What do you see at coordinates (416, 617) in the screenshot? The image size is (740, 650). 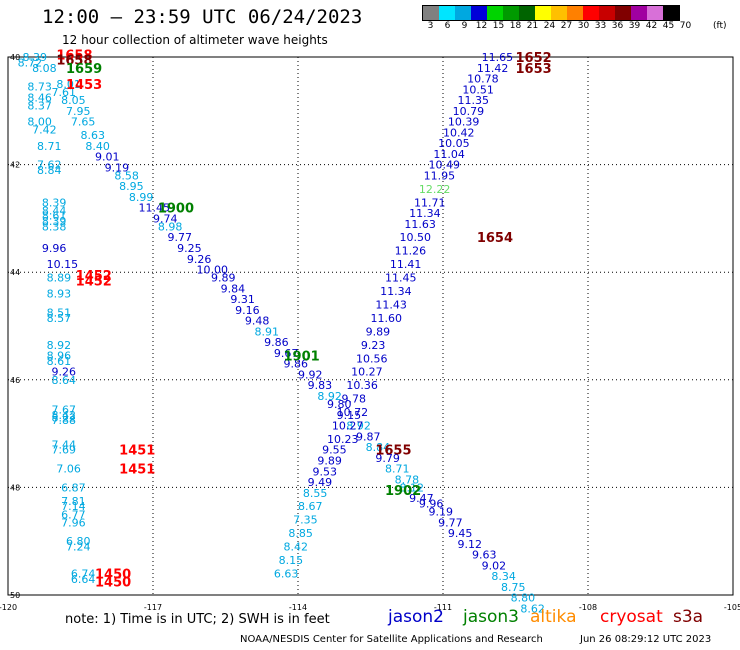 I see `satellite-jason2-label: jason2` at bounding box center [416, 617].